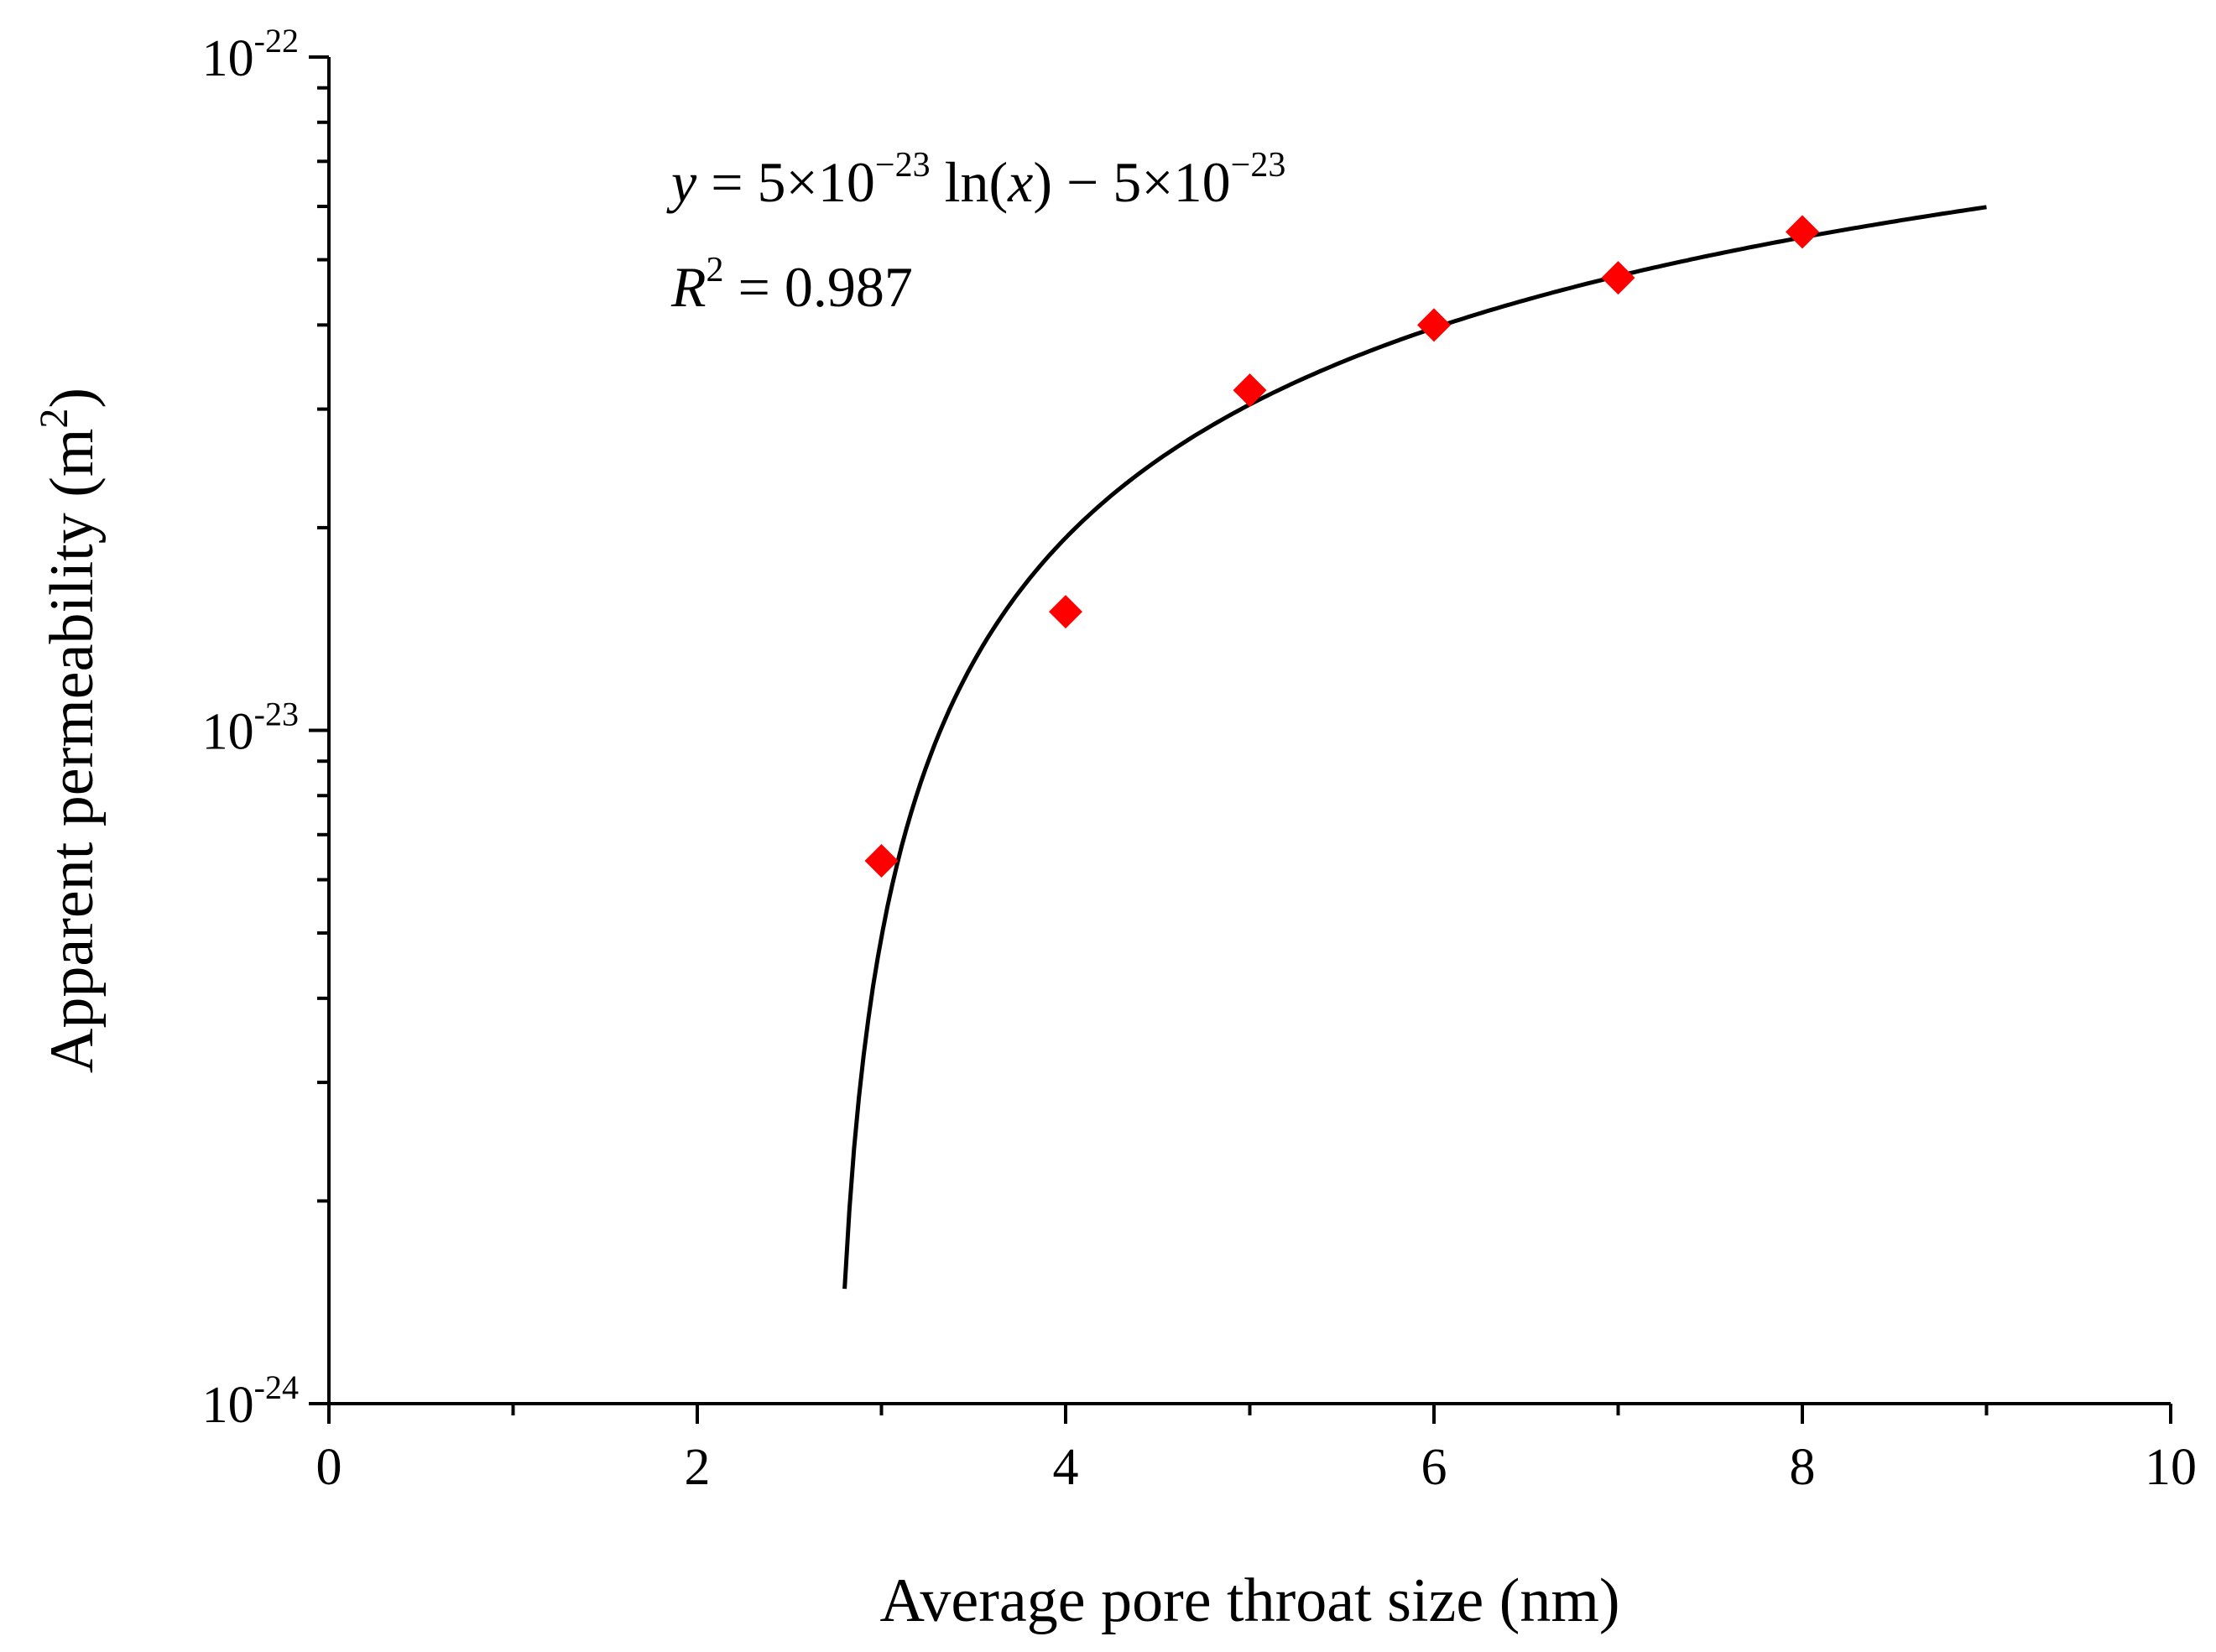  I want to click on x-axis-title: Average pore throat size (nm), so click(1249, 1600).